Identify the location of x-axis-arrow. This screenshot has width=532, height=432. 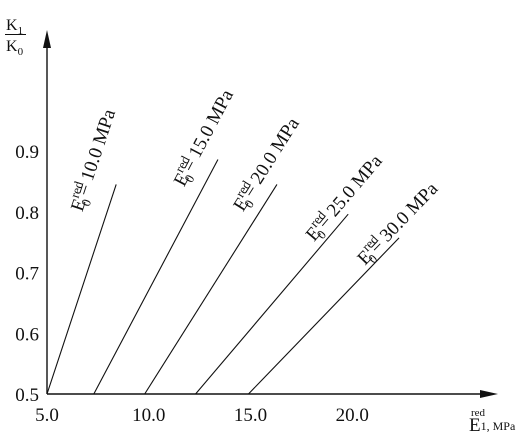
(489, 394).